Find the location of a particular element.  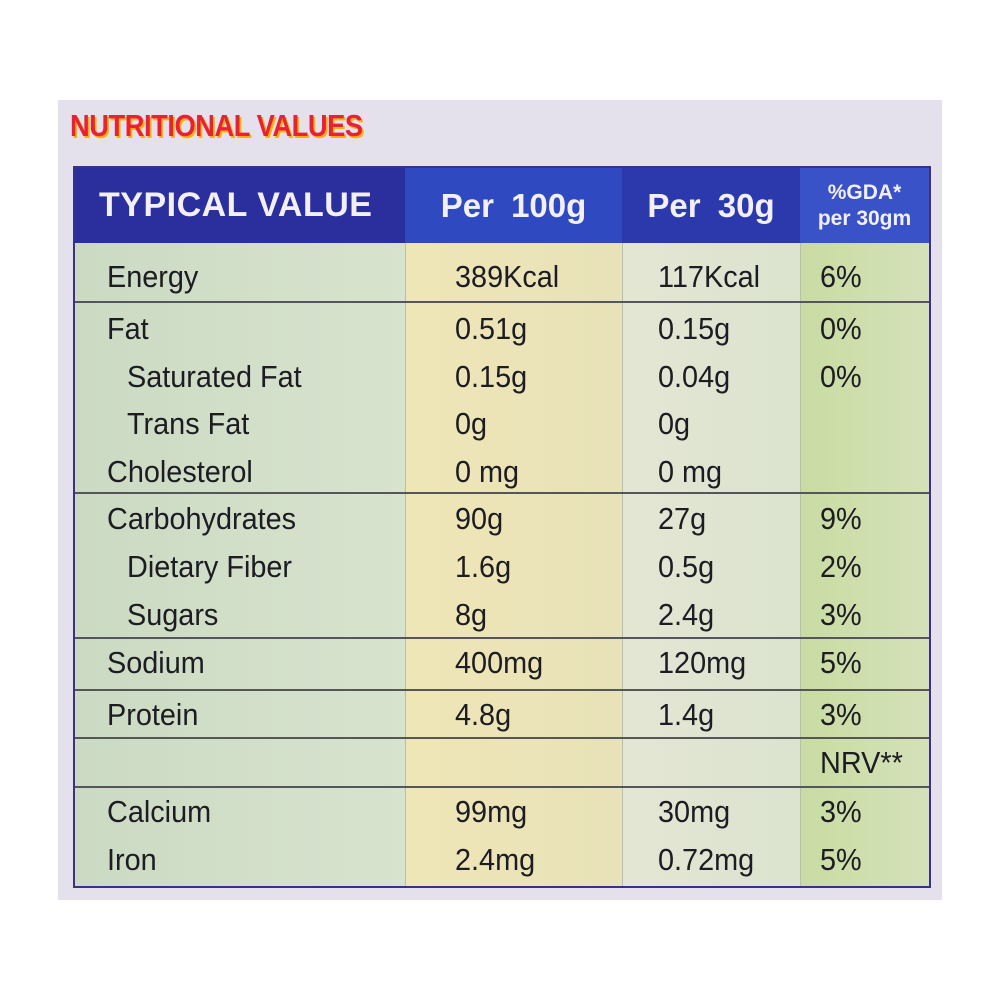

table-row: Dietary Fiber 1.6g 0.5g 2% is located at coordinates (502, 567).